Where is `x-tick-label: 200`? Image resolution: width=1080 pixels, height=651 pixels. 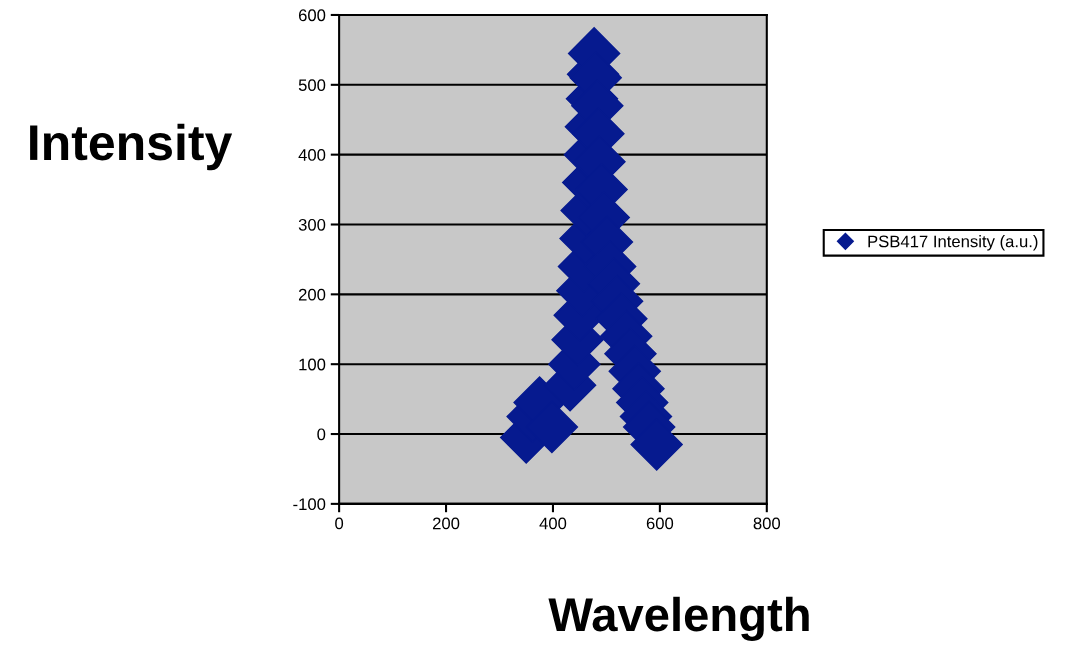 x-tick-label: 200 is located at coordinates (446, 523).